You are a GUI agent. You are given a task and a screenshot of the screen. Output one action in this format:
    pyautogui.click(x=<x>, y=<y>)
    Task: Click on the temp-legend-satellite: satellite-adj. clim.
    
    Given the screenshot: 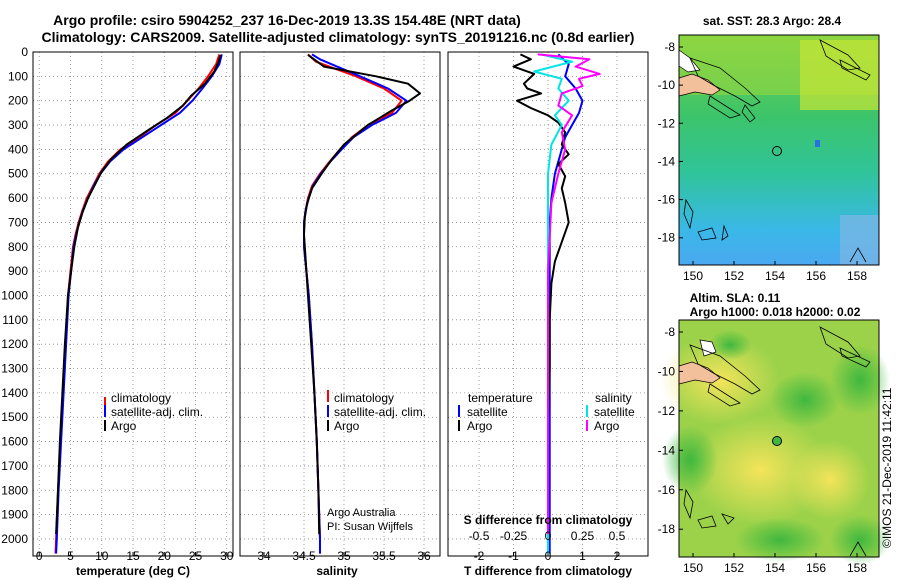 What is the action you would take?
    pyautogui.click(x=157, y=412)
    